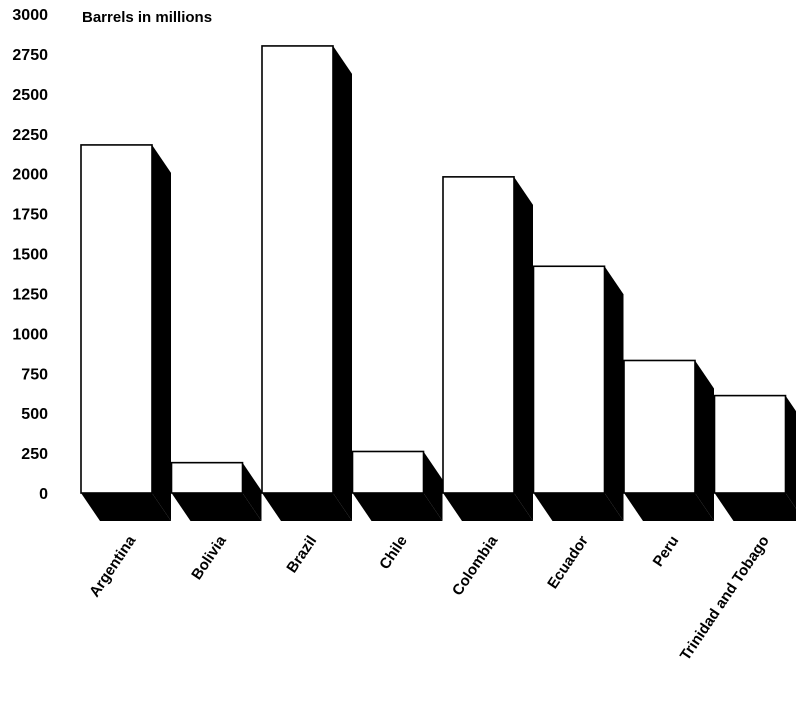 The width and height of the screenshot is (796, 702). I want to click on y-tick-label: 1500, so click(30, 255).